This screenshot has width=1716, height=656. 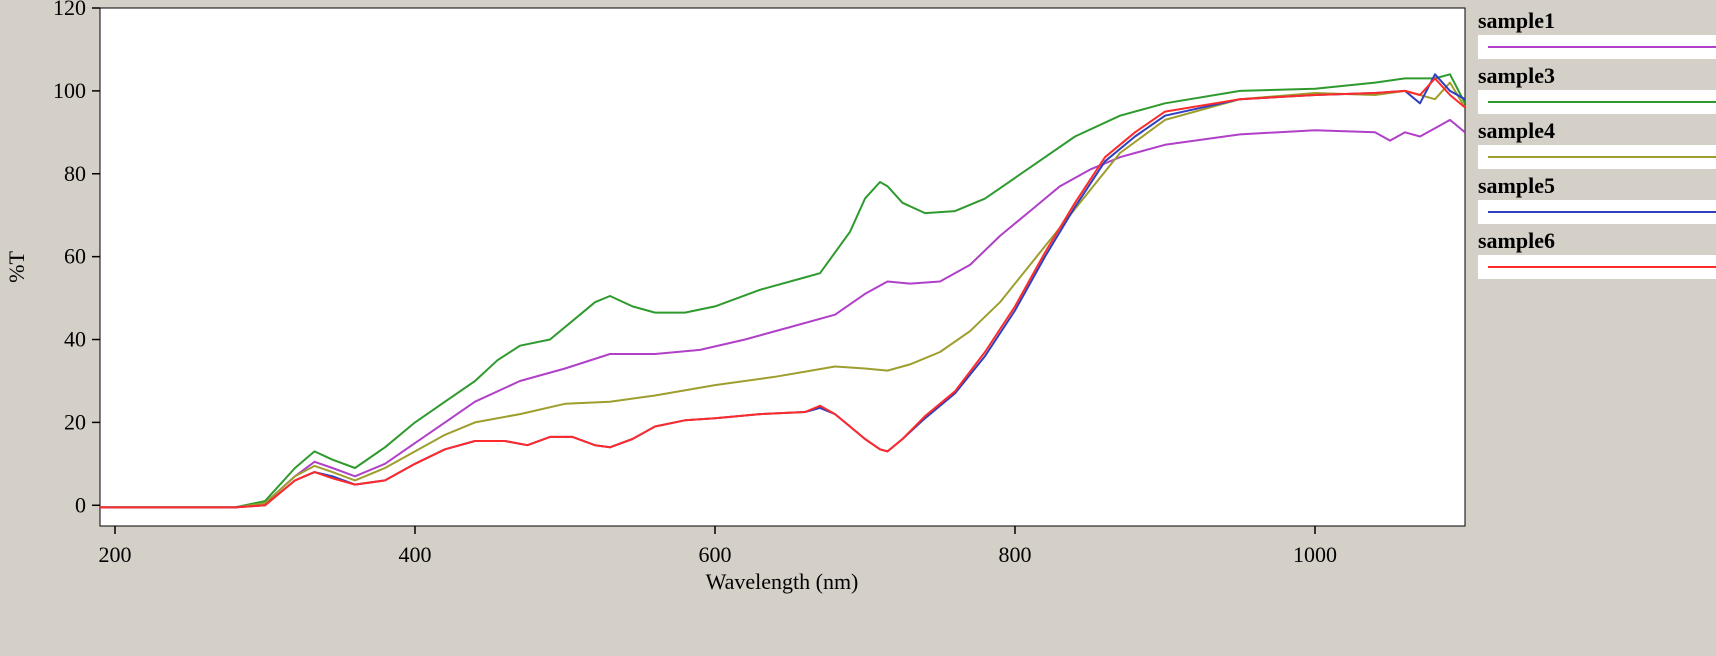 What do you see at coordinates (1516, 75) in the screenshot?
I see `legend-label: sample3` at bounding box center [1516, 75].